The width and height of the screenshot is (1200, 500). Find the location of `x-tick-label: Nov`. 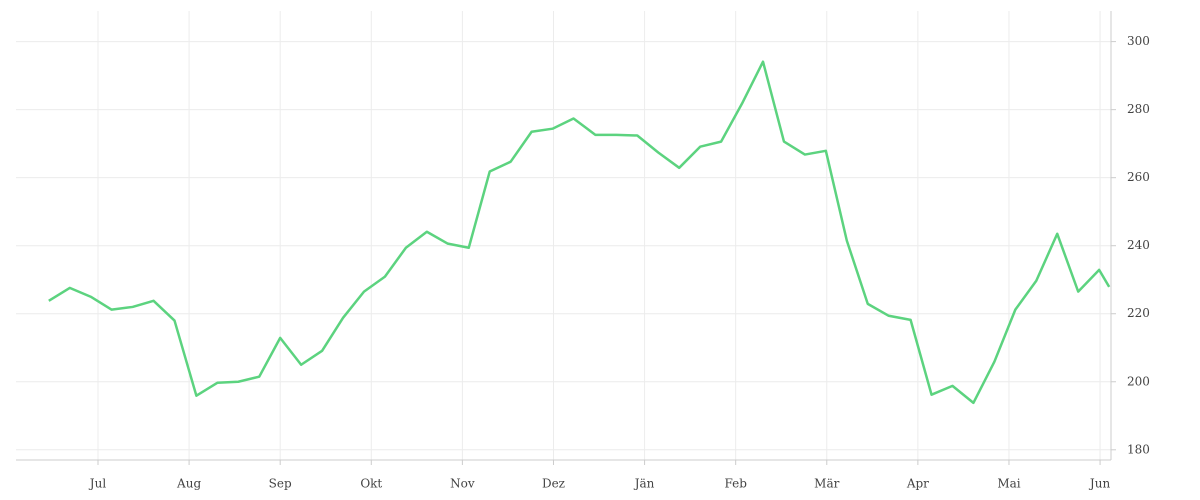

x-tick-label: Nov is located at coordinates (462, 484).